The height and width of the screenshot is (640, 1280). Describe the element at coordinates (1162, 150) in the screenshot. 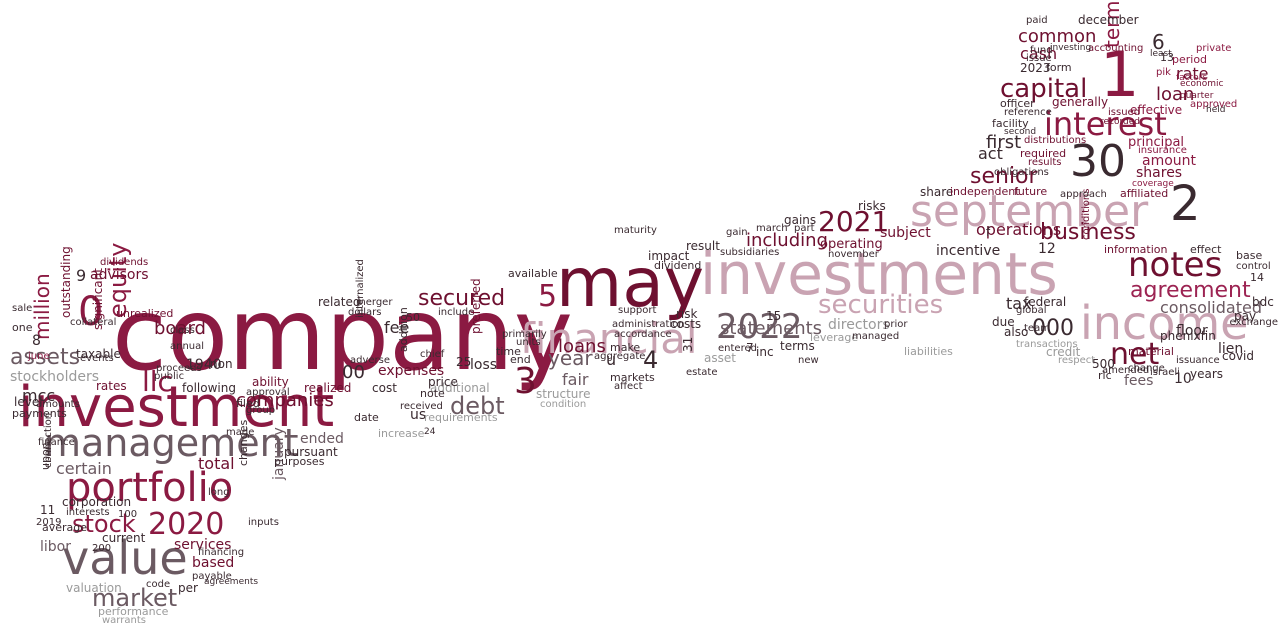

I see `cloud-word-insurance: insurance` at that location.